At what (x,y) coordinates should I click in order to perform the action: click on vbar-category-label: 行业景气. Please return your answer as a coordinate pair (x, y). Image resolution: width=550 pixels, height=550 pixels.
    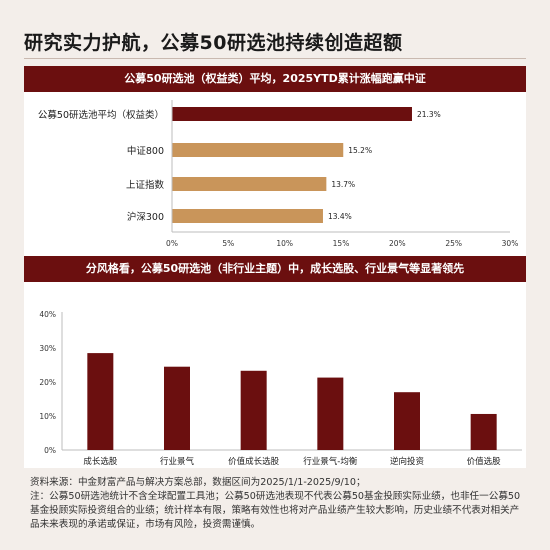
    Looking at the image, I should click on (177, 461).